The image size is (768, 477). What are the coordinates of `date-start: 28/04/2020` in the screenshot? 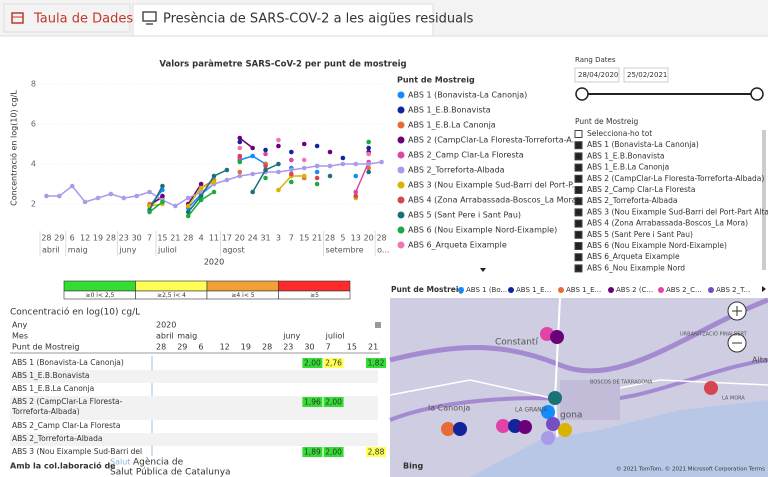 It's located at (598, 75).